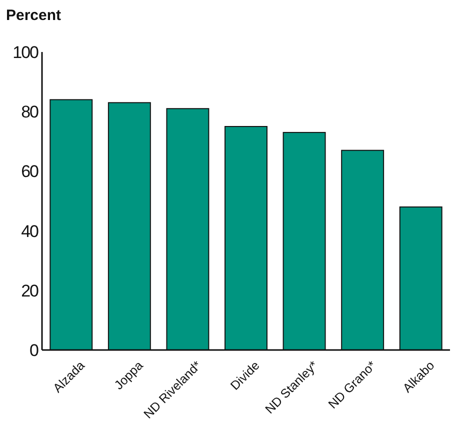 The height and width of the screenshot is (434, 453). What do you see at coordinates (30, 172) in the screenshot?
I see `y-tick-label: 60` at bounding box center [30, 172].